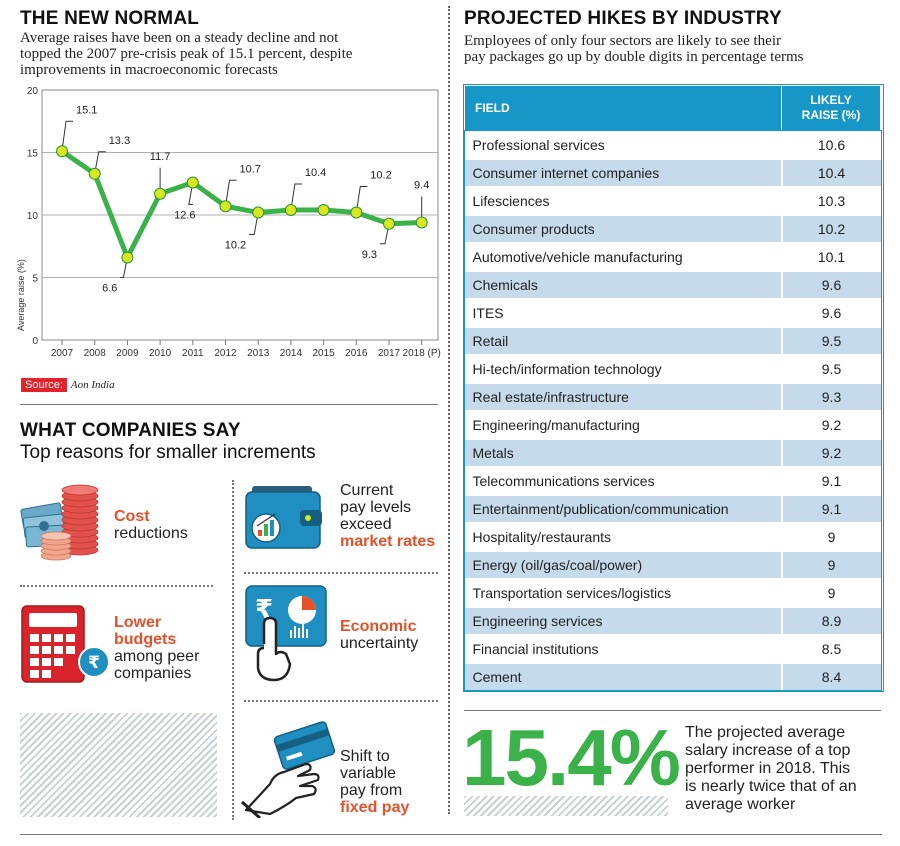  I want to click on highlight-line: salary increase of a top, so click(768, 750).